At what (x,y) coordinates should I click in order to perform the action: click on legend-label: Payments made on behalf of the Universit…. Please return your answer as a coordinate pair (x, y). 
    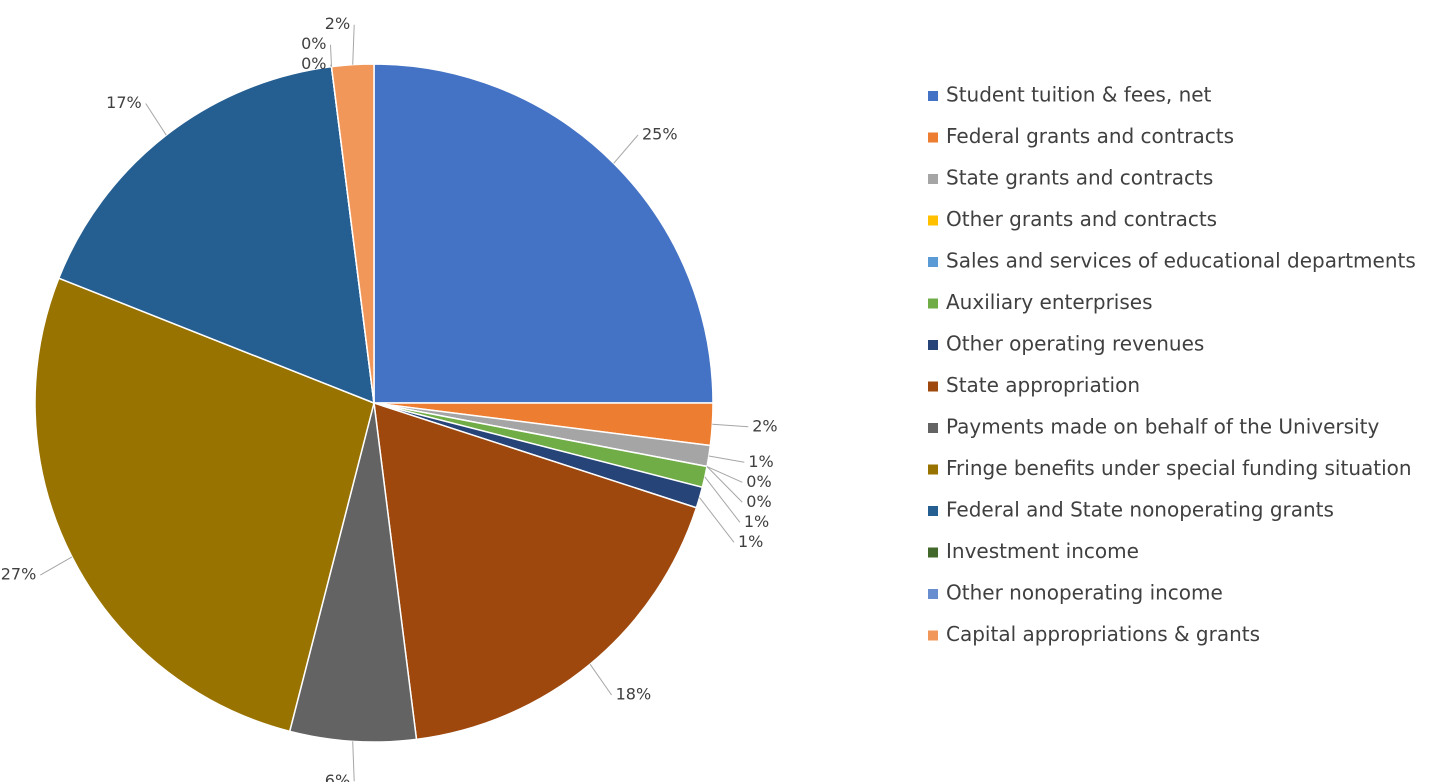
    Looking at the image, I should click on (1162, 427).